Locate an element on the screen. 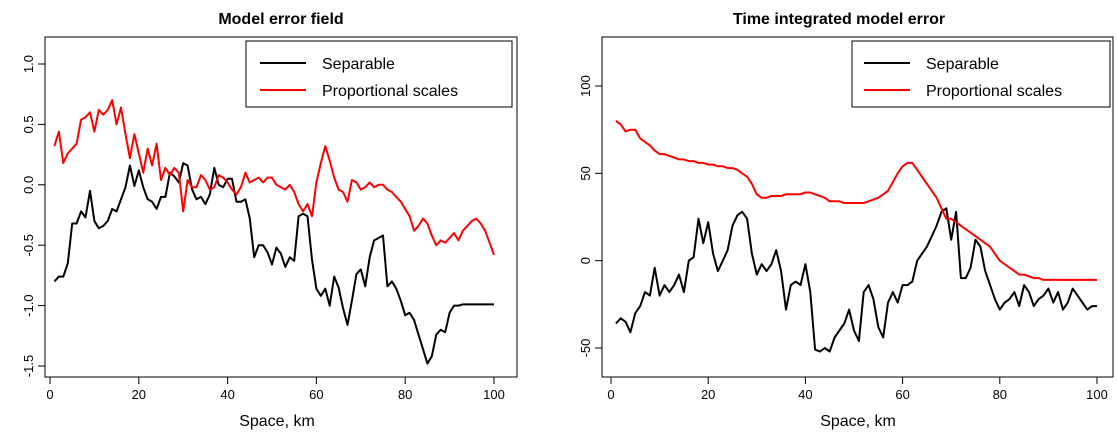 This screenshot has width=1117, height=439. chart-1-y-tick-label: -1.0 is located at coordinates (28, 305).